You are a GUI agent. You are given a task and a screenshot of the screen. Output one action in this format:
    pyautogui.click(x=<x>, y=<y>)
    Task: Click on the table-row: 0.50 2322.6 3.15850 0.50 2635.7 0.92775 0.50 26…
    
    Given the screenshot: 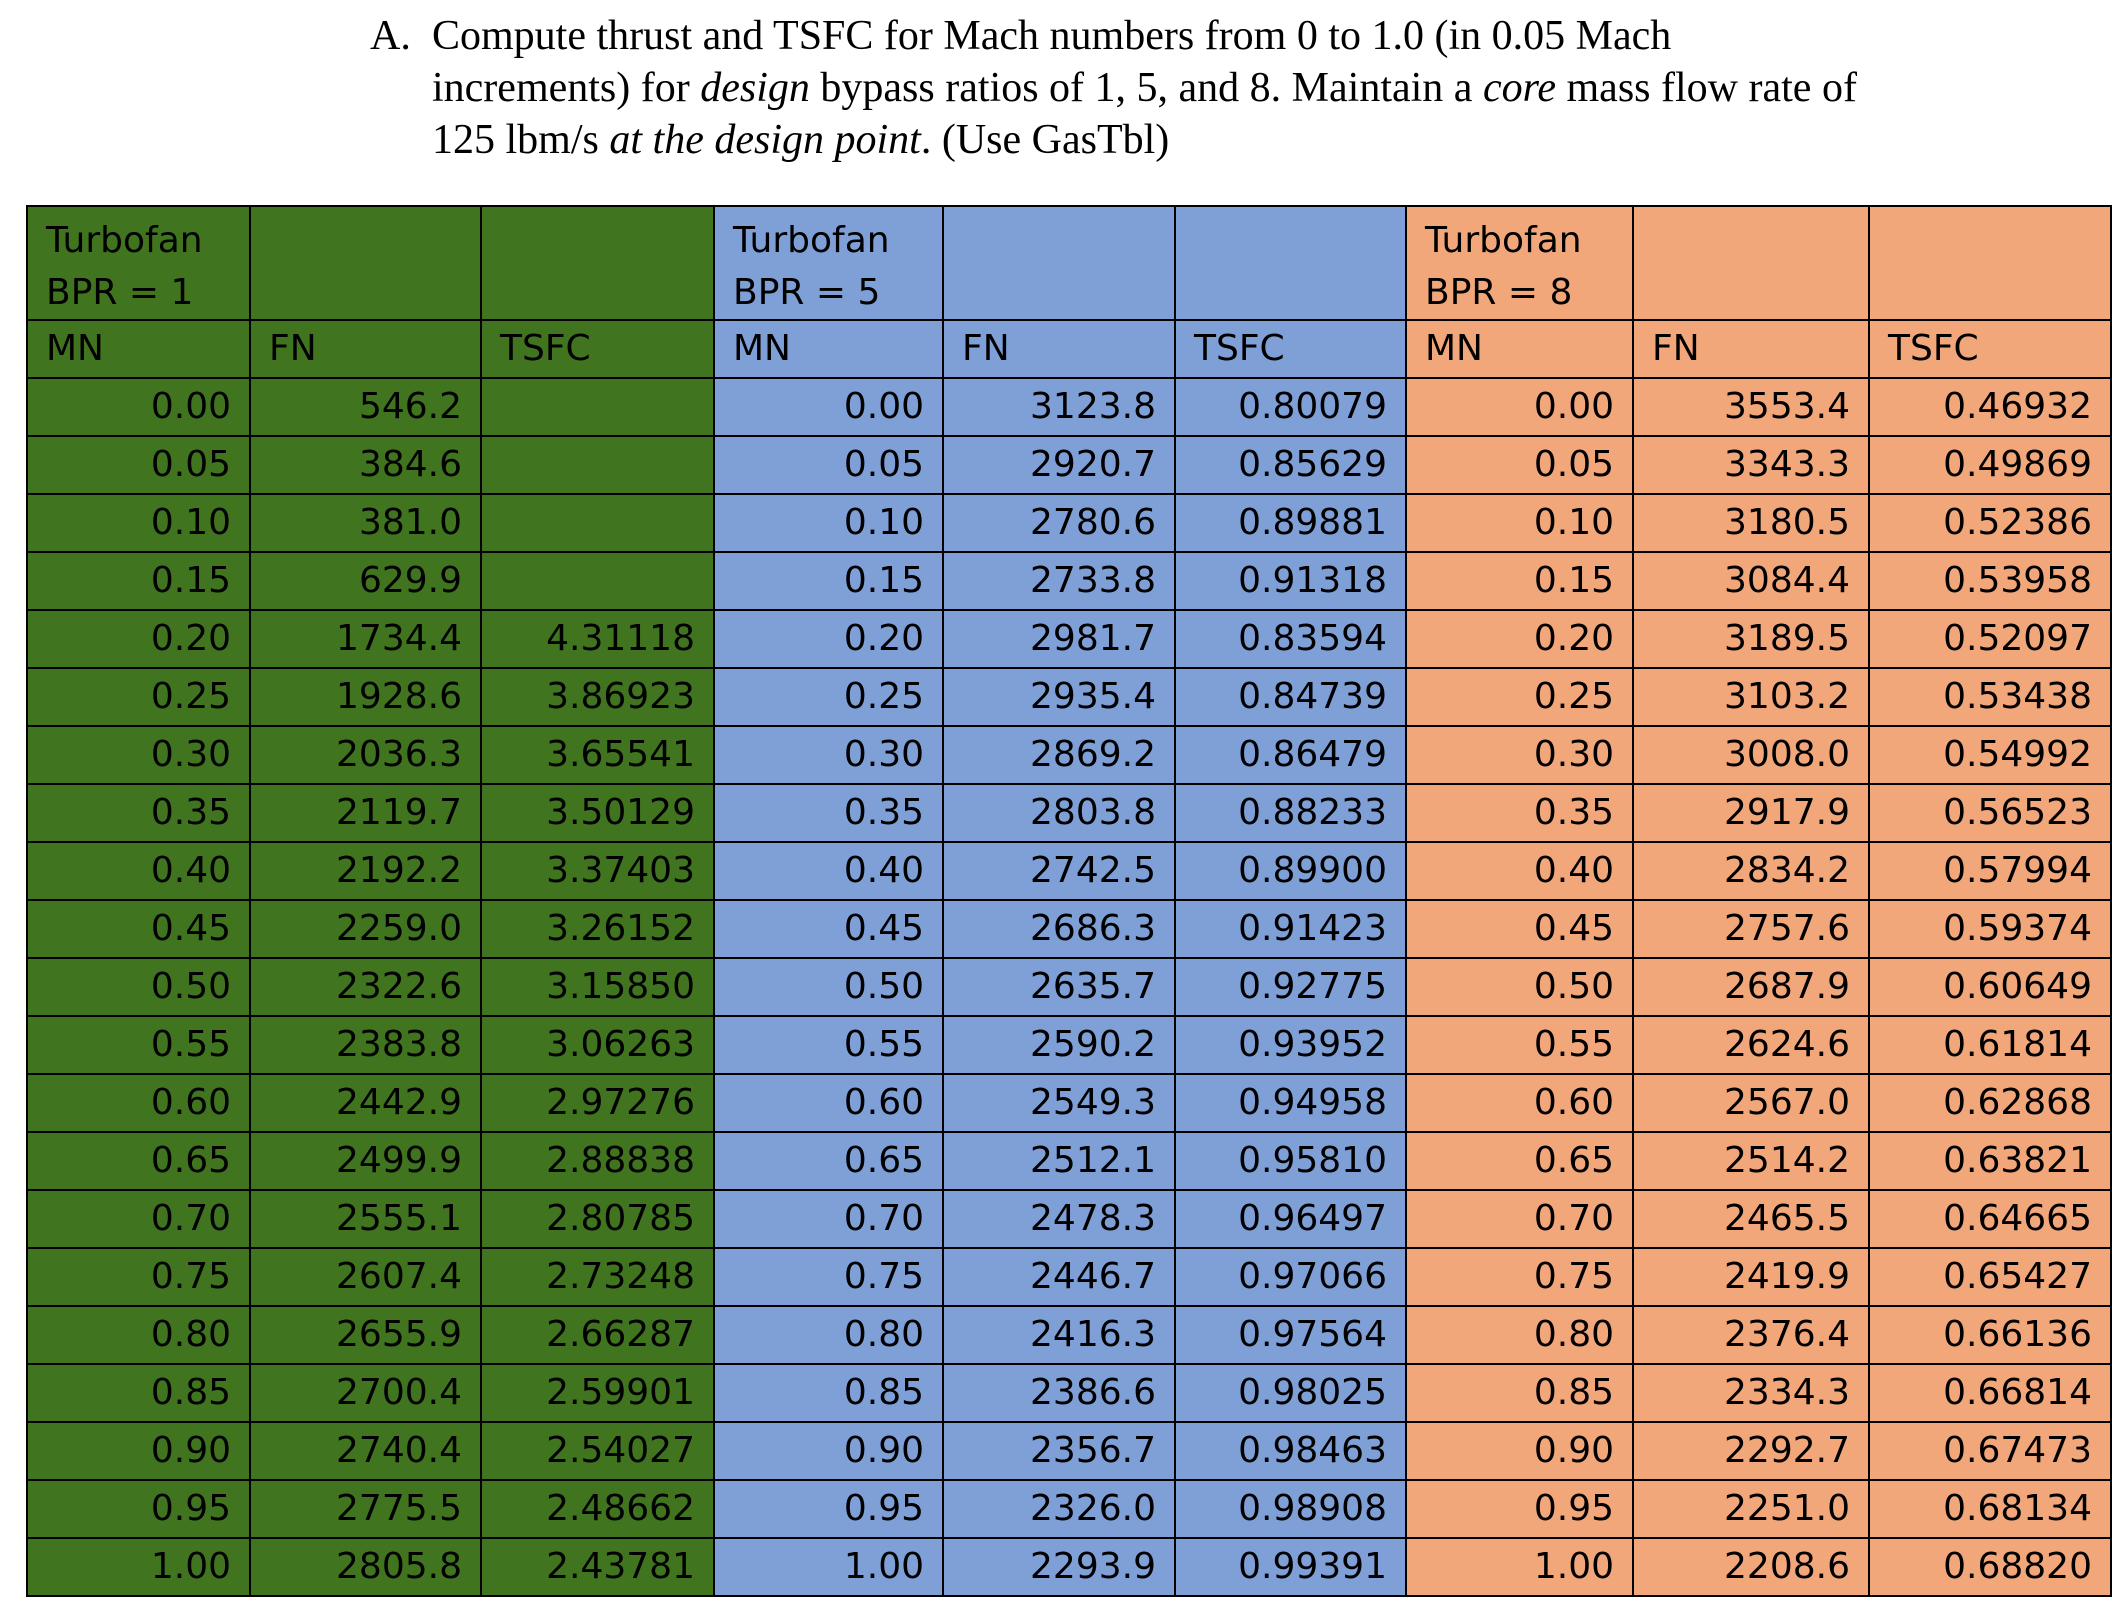 What is the action you would take?
    pyautogui.click(x=1069, y=987)
    